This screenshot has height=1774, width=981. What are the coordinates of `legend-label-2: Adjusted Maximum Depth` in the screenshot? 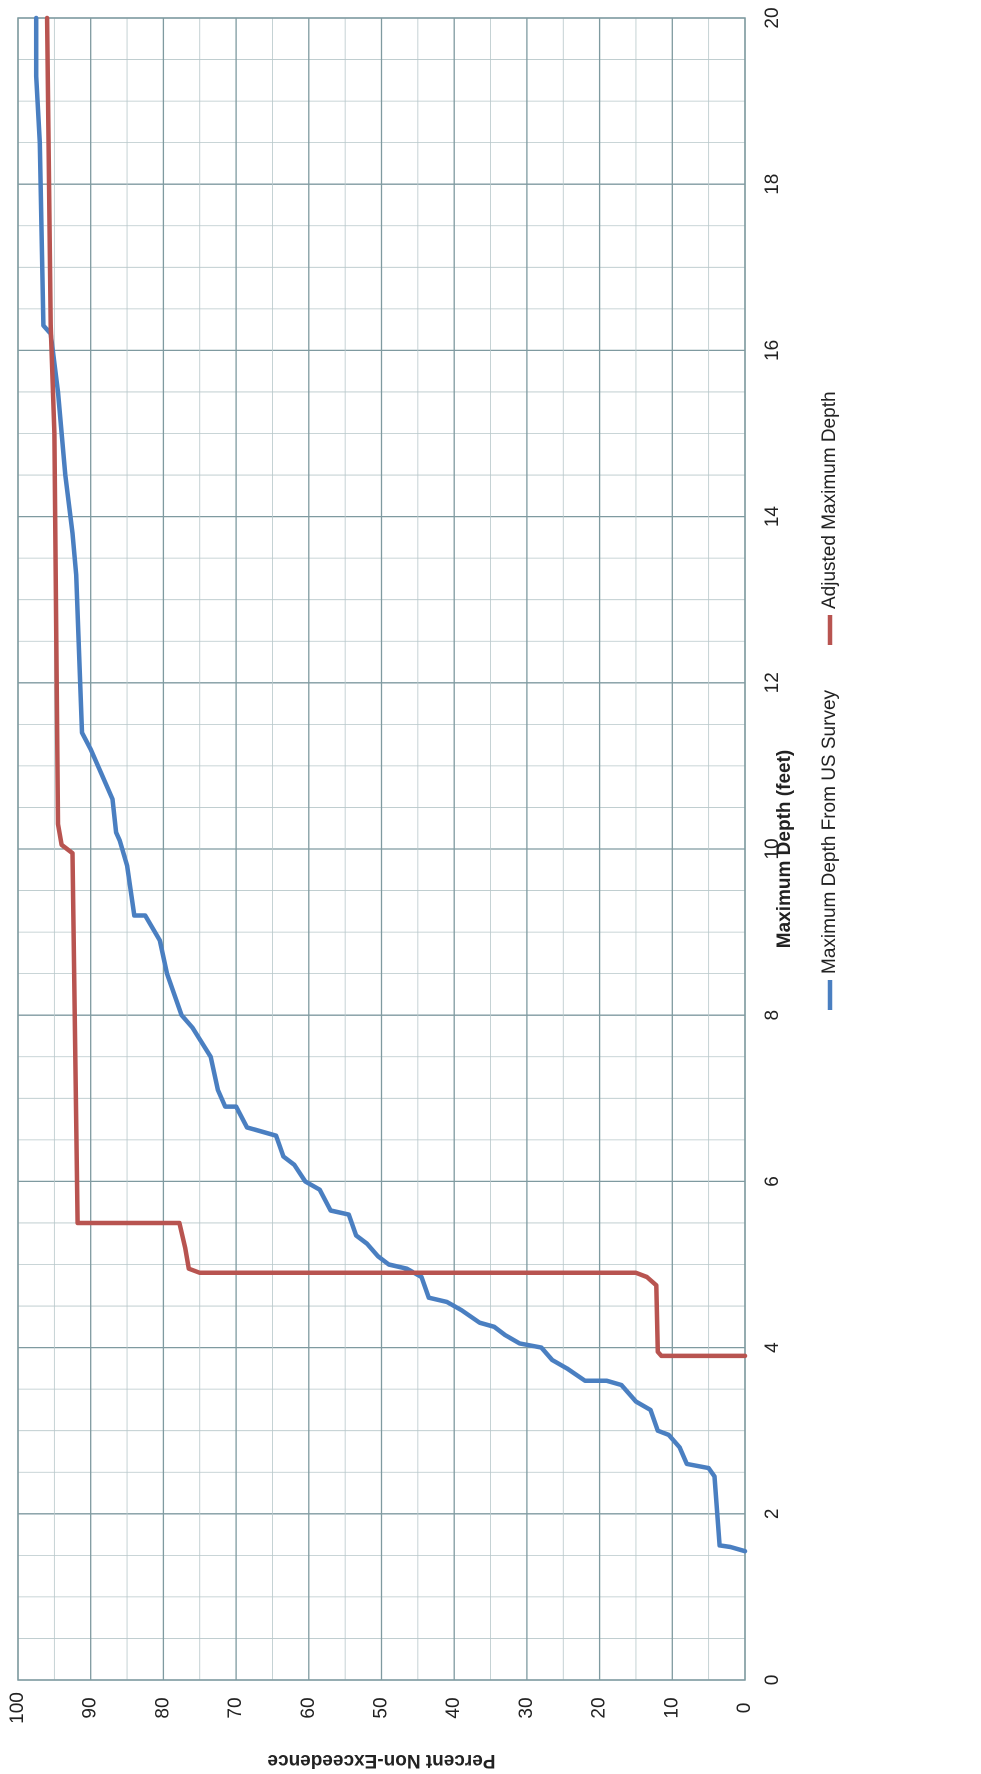 It's located at (829, 500).